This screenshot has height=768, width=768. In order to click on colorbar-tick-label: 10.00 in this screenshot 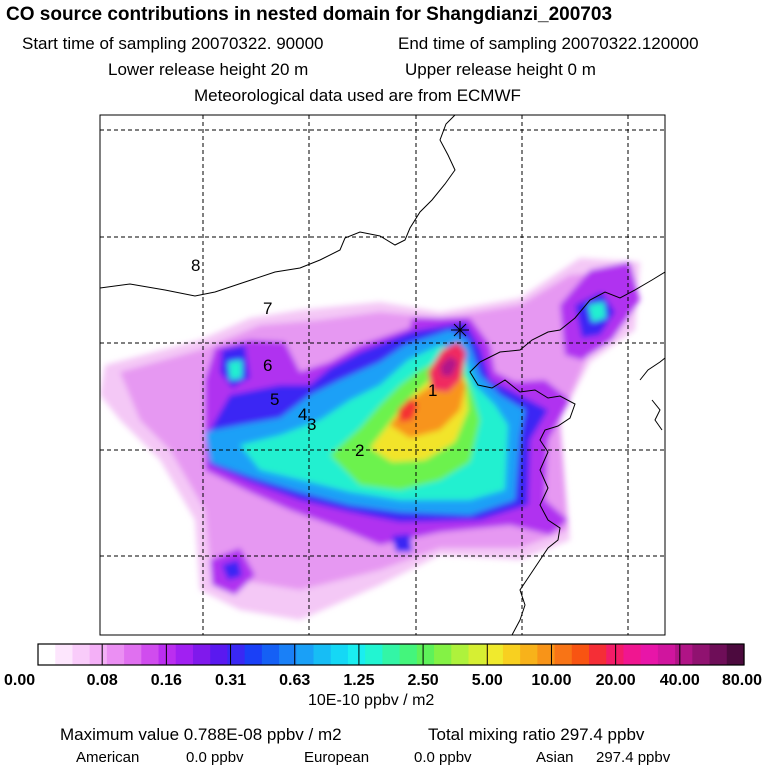, I will do `click(551, 680)`.